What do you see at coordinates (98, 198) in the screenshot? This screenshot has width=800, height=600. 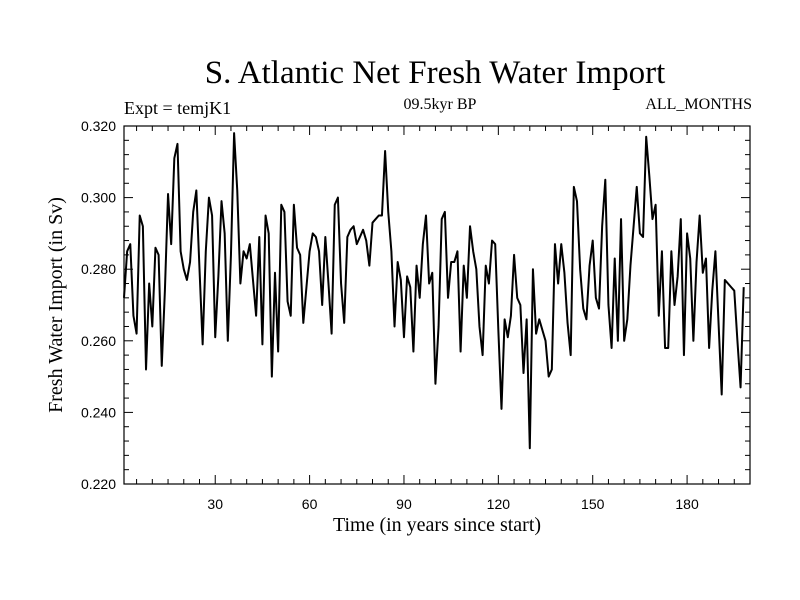 I see `y-tick-label: 0.300` at bounding box center [98, 198].